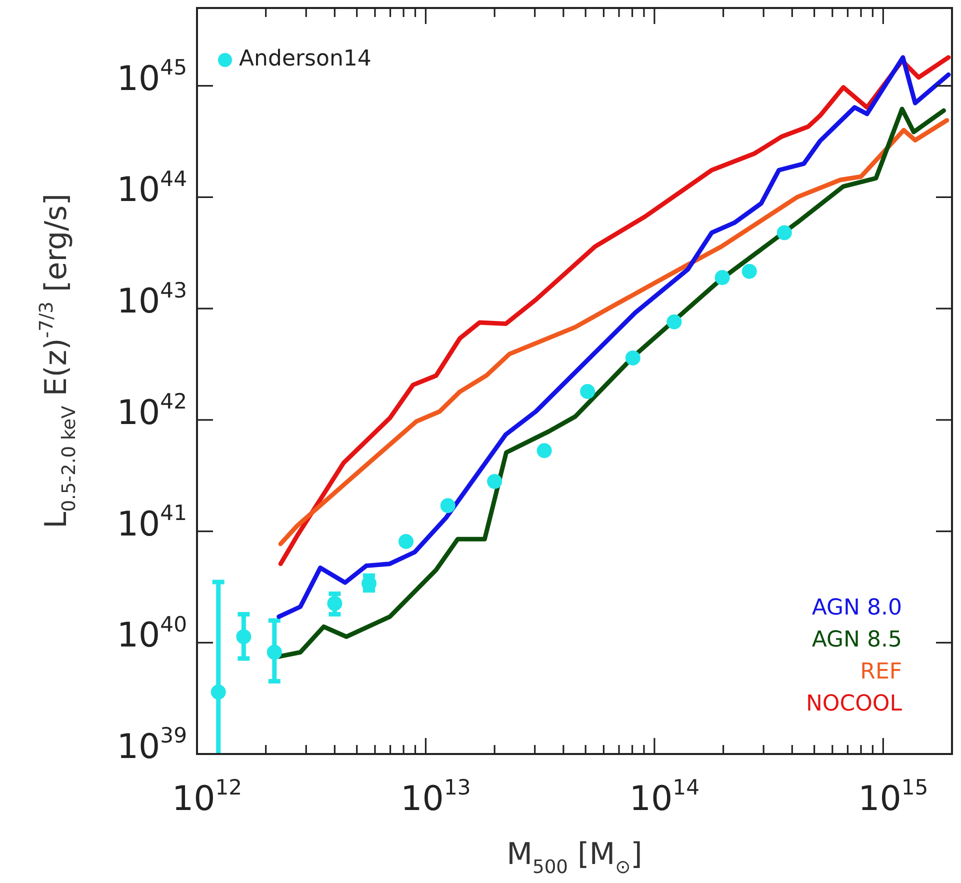 This screenshot has width=961, height=883. Describe the element at coordinates (857, 640) in the screenshot. I see `text: AGN 8.5` at that location.